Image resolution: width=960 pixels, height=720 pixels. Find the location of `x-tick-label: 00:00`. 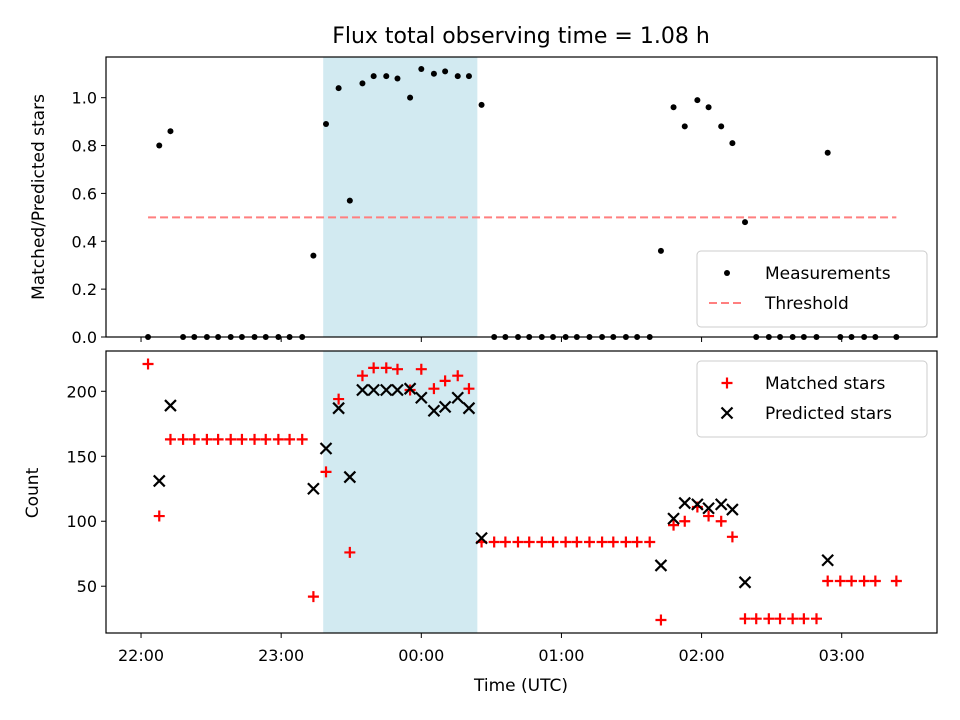

x-tick-label: 00:00 is located at coordinates (421, 655).